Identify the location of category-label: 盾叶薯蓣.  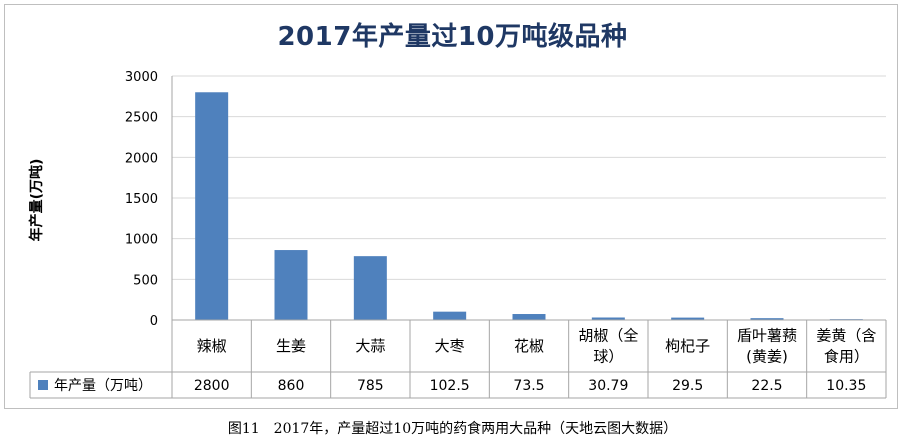
(767, 336).